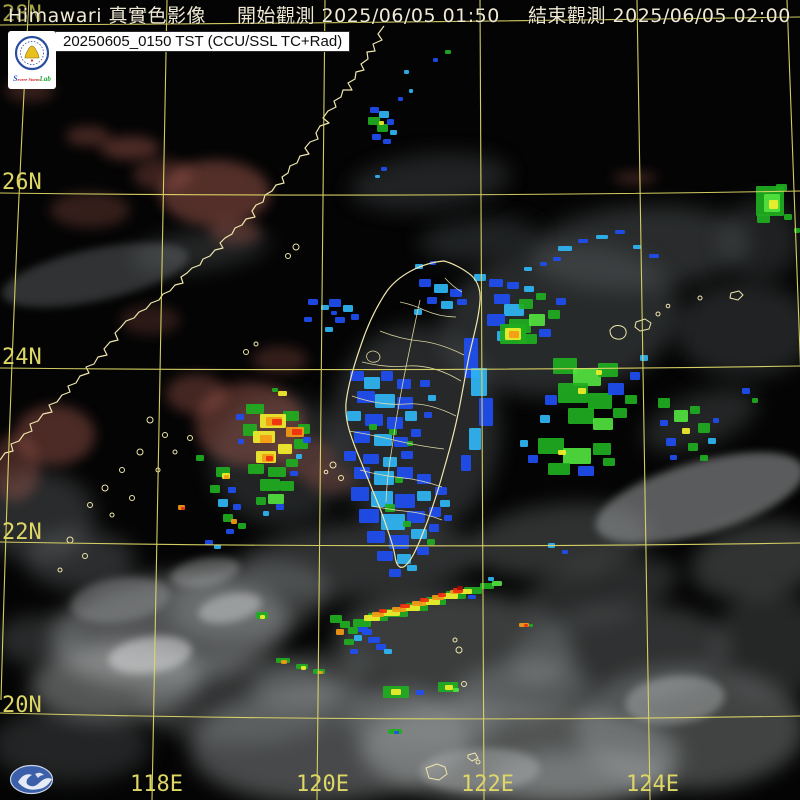 The height and width of the screenshot is (800, 800). I want to click on product-label: 20250605_0150 TST (CCU/SSL TC+Rad), so click(203, 41).